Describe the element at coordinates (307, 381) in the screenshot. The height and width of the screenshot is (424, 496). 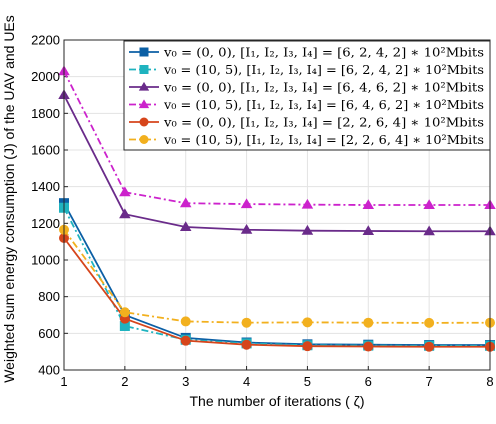
I see `x-tick-label: 5` at that location.